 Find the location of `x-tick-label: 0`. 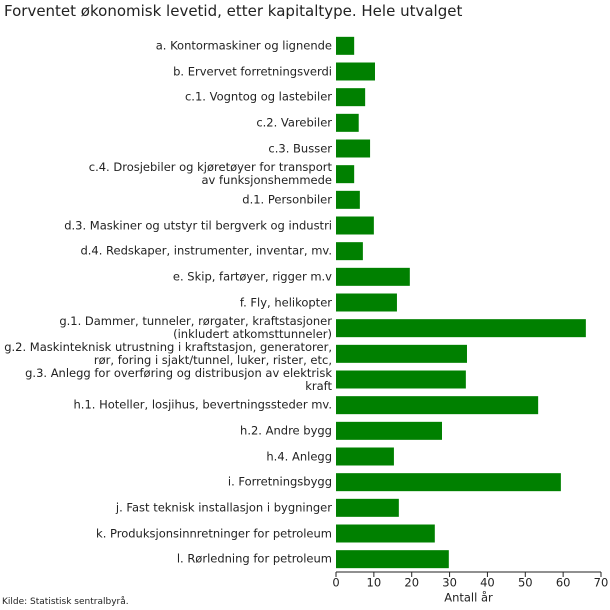

x-tick-label: 0 is located at coordinates (335, 583).